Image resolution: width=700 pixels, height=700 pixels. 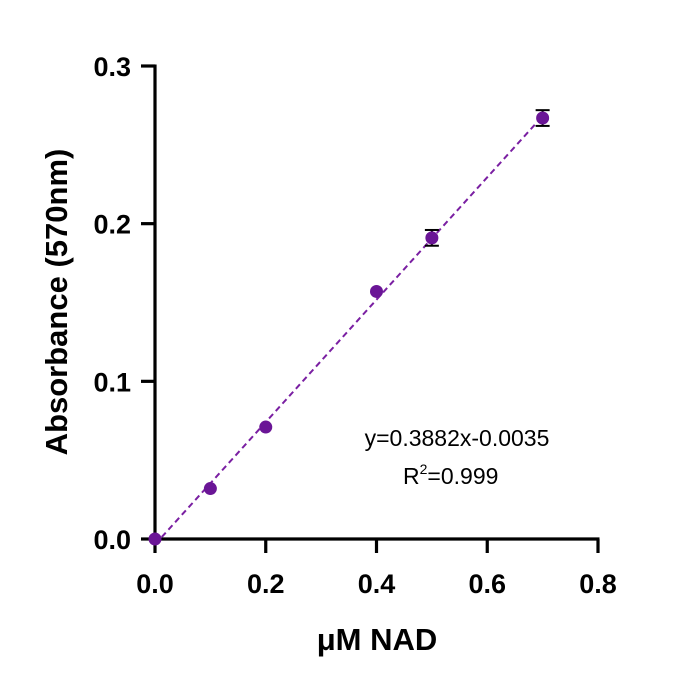 What do you see at coordinates (457, 438) in the screenshot?
I see `fit-equation: y=0.3882x-0.0035` at bounding box center [457, 438].